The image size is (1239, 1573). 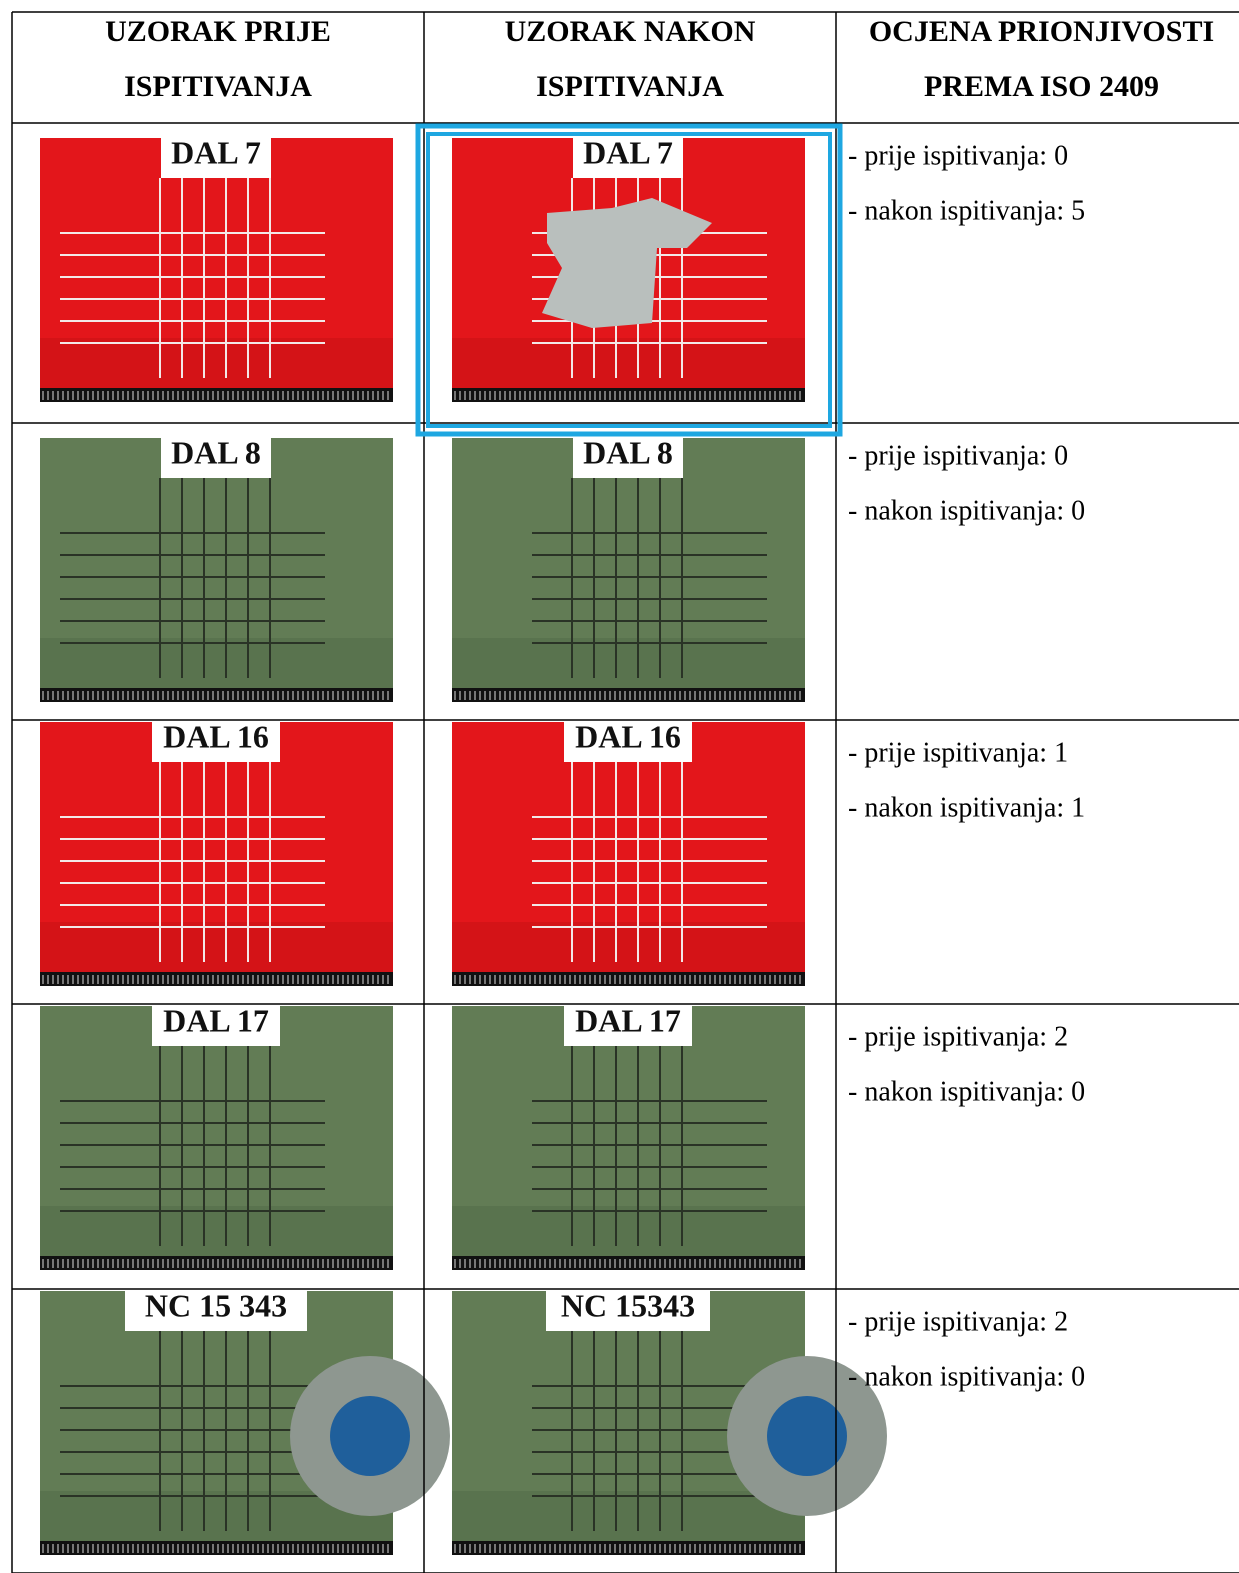 I want to click on peeled-area, so click(x=627, y=263).